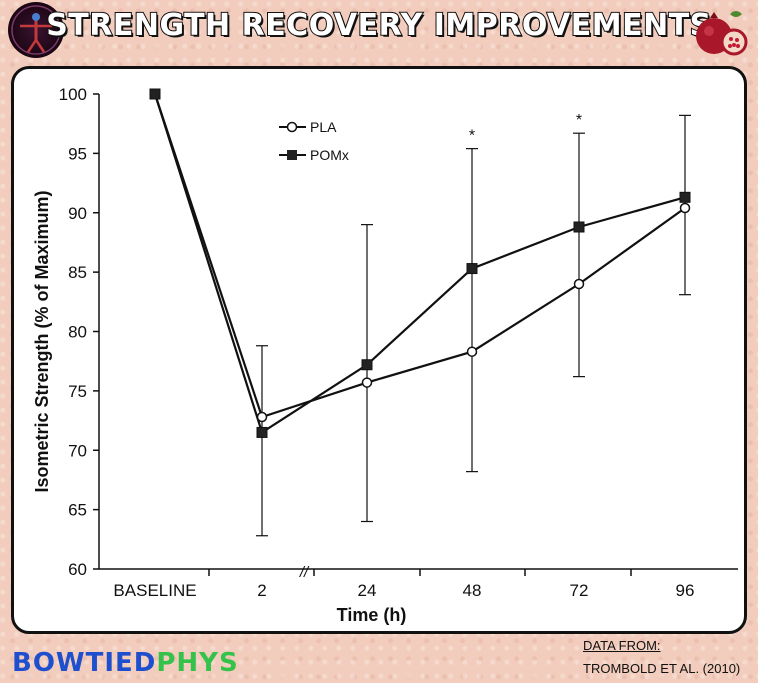  Describe the element at coordinates (292, 155) in the screenshot. I see `legend-marker-pomx` at that location.